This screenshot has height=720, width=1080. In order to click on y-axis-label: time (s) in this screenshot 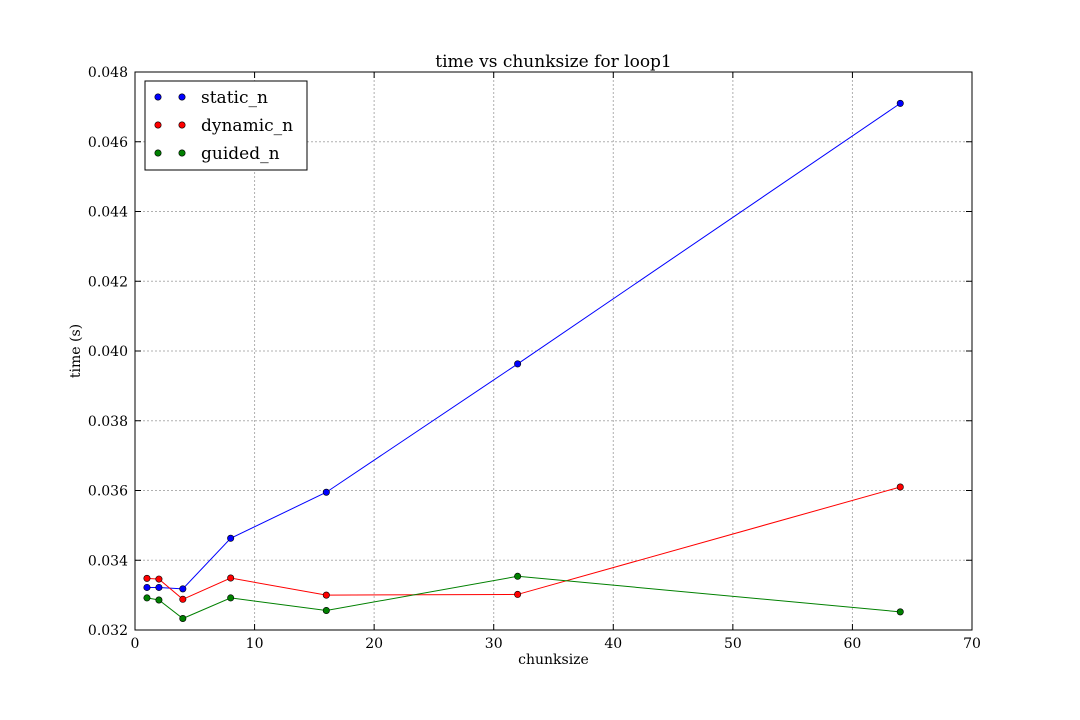, I will do `click(76, 351)`.